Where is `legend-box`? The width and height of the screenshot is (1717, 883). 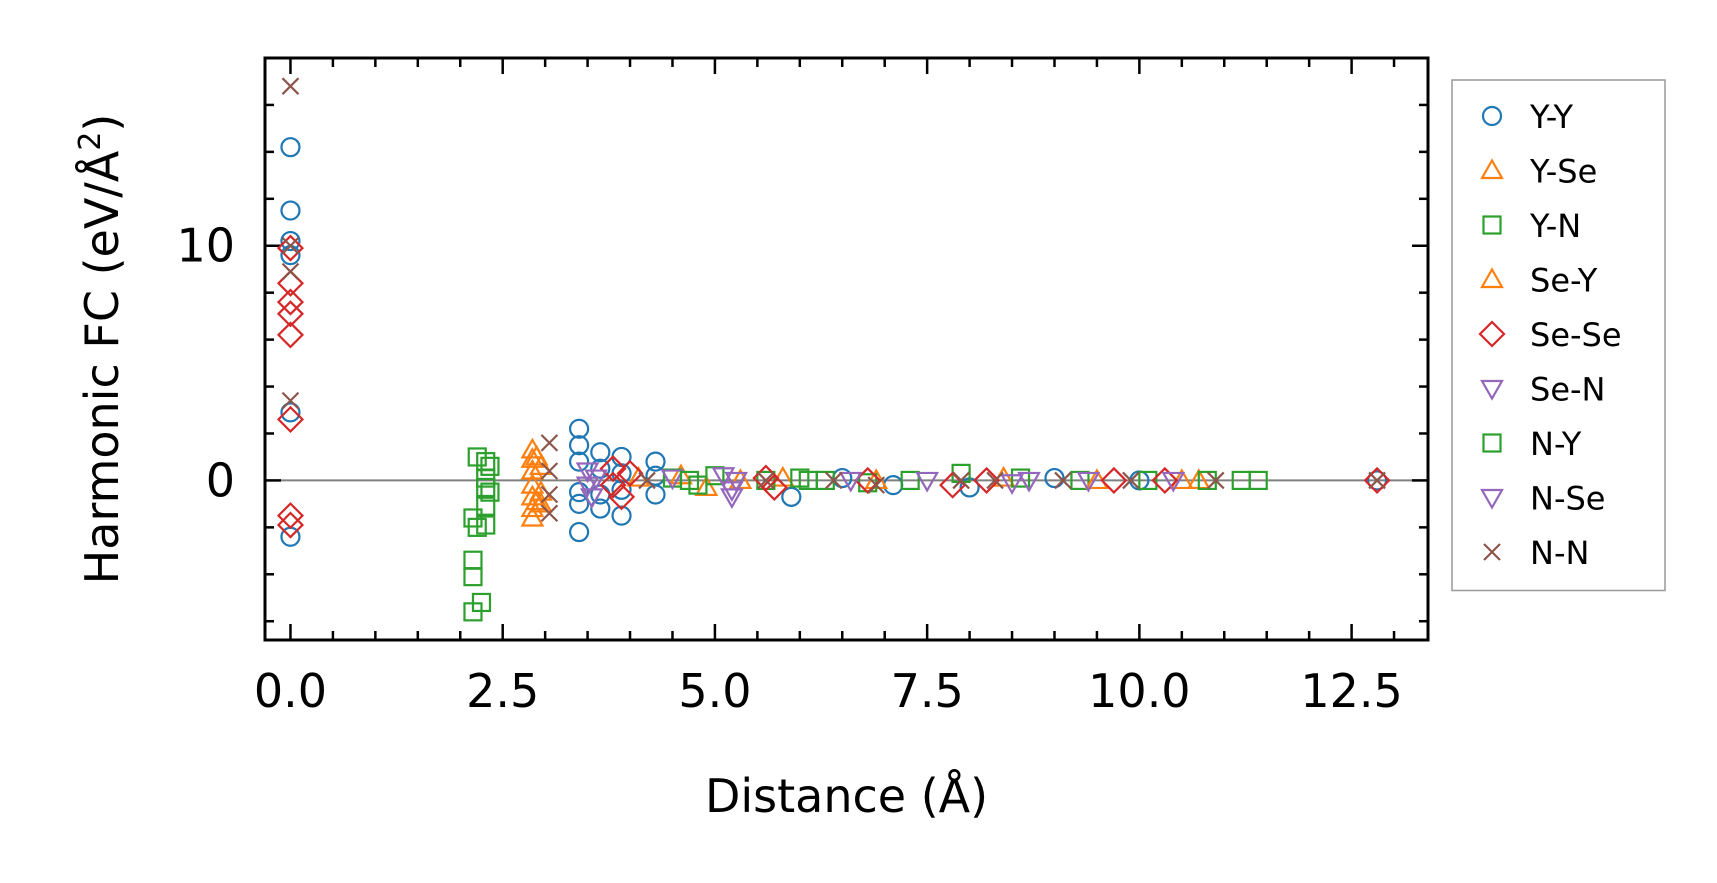
legend-box is located at coordinates (1558, 335).